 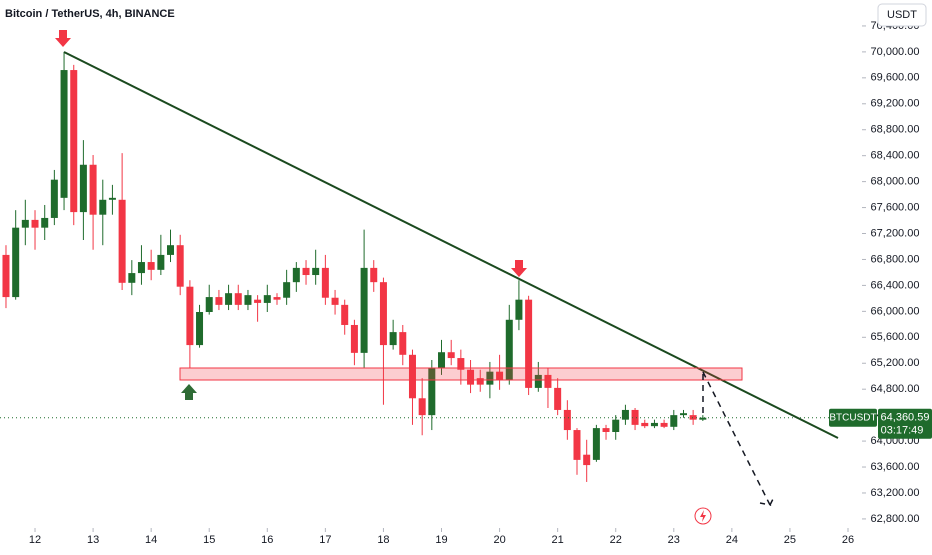 What do you see at coordinates (209, 540) in the screenshot?
I see `x-tick-label: 15` at bounding box center [209, 540].